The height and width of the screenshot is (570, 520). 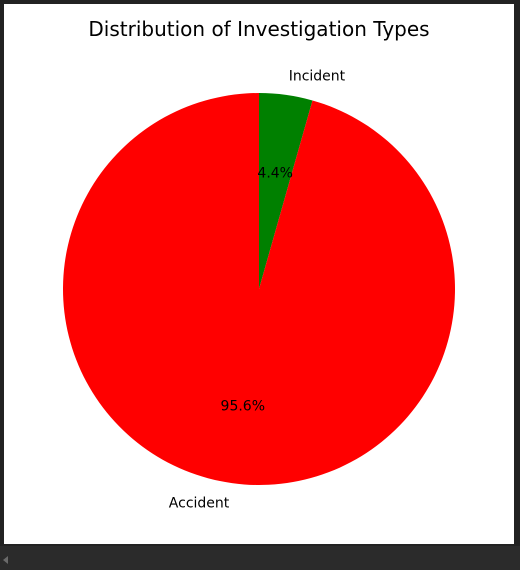 I want to click on slice-pct-incident: 4.4%, so click(x=275, y=174).